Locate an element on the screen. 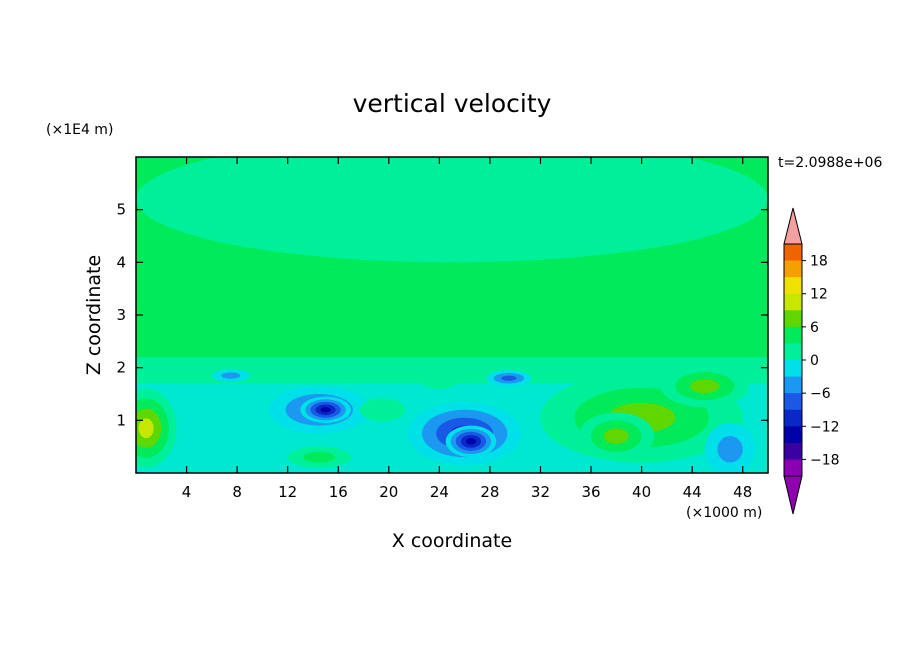  x-tick-label: 16 is located at coordinates (338, 492).